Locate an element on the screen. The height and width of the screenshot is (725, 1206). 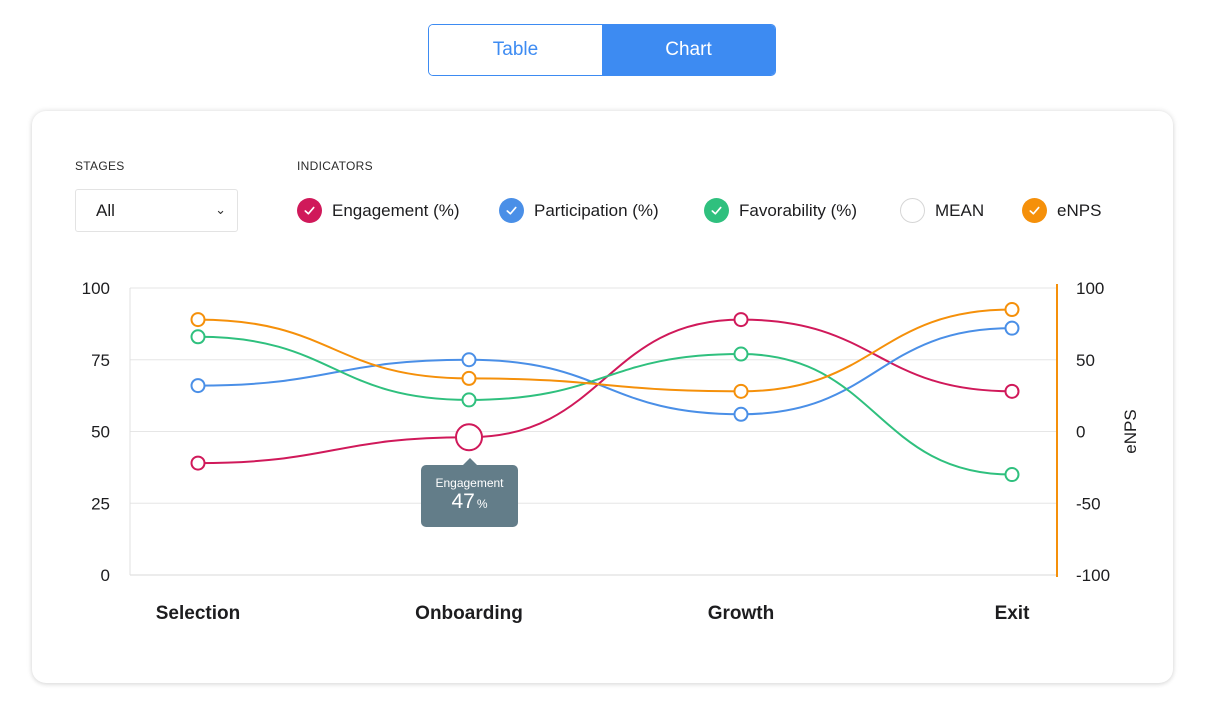
x-category-label: Exit is located at coordinates (1013, 613).